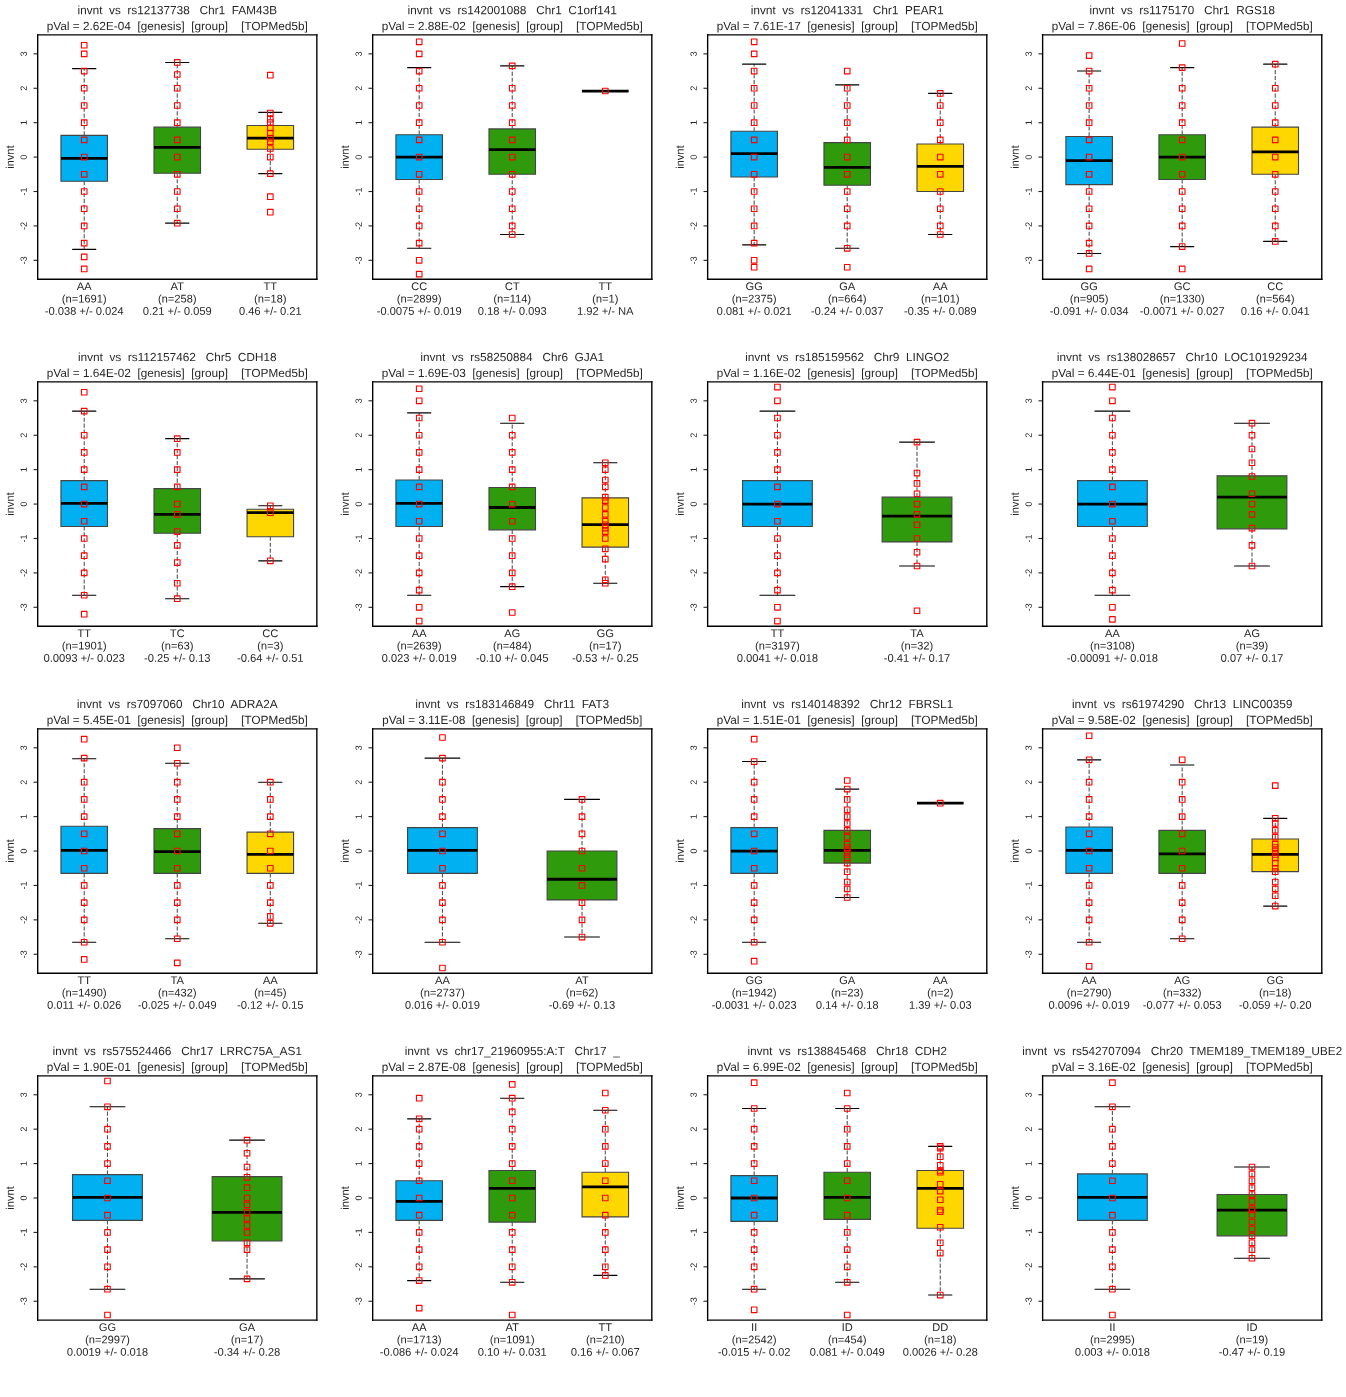  I want to click on x-tick-label: AA (n=1713) -0.086 +/- 0.024, so click(419, 1339).